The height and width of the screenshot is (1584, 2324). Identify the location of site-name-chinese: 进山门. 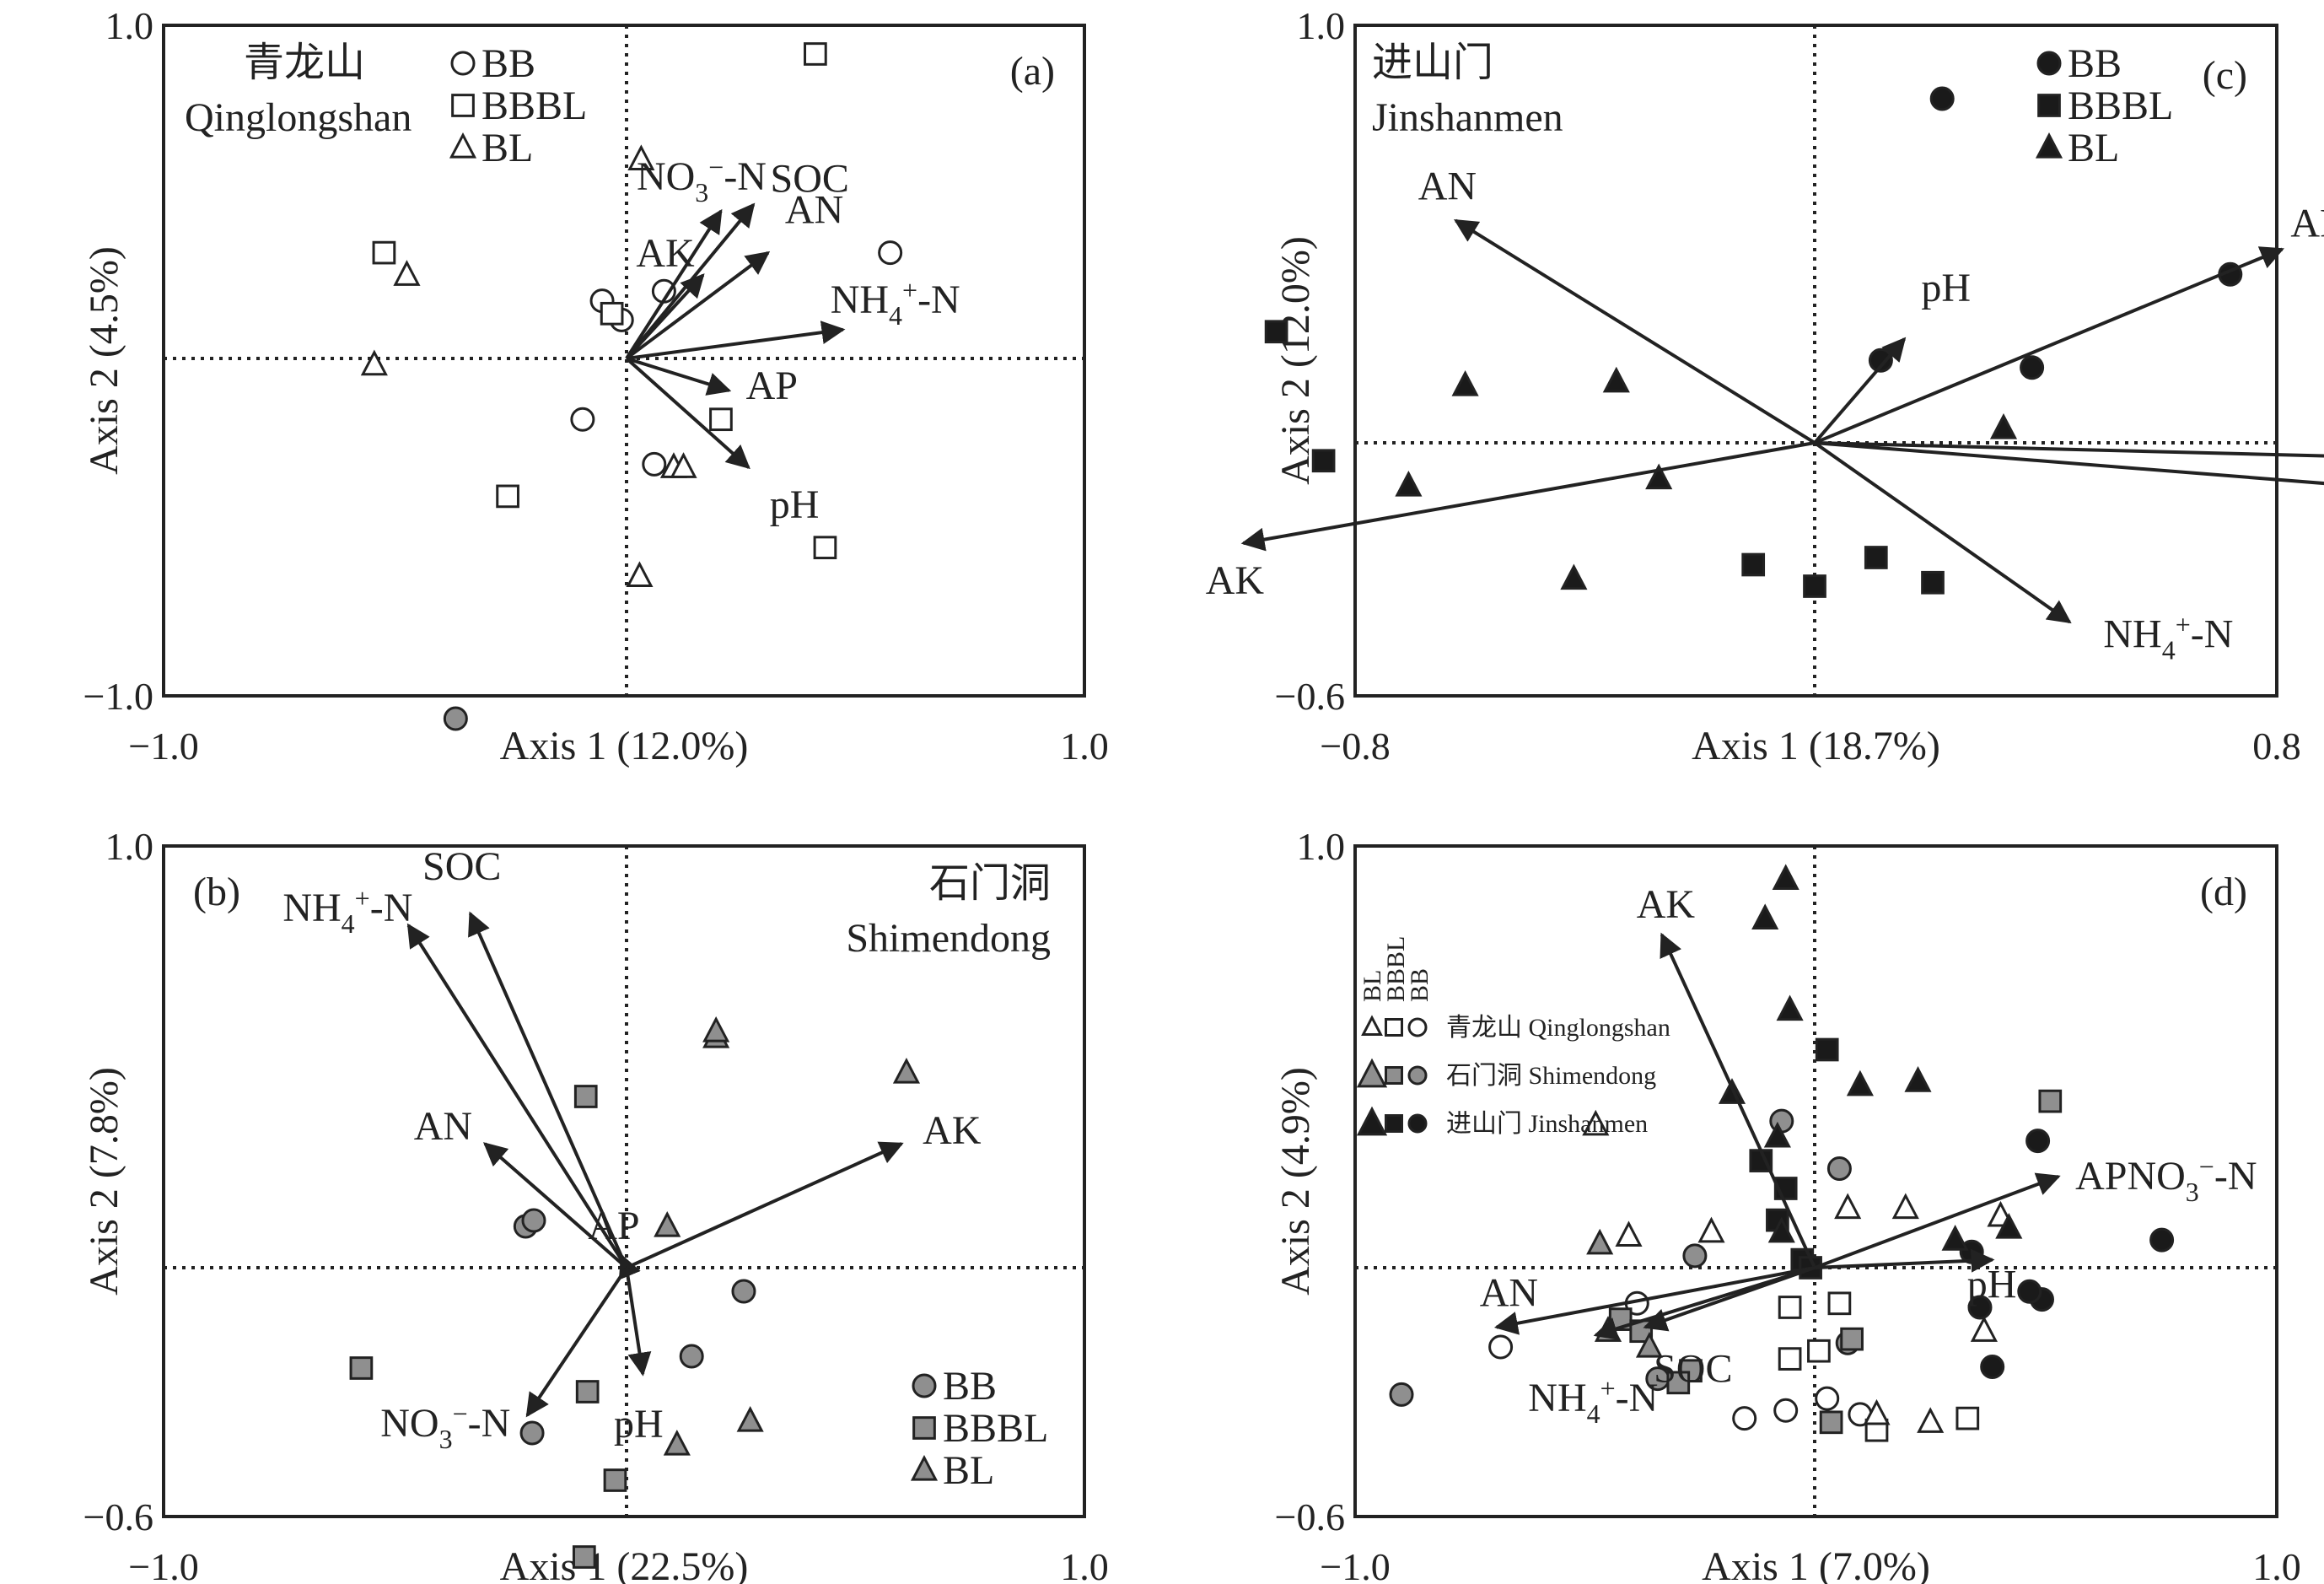
(1432, 62).